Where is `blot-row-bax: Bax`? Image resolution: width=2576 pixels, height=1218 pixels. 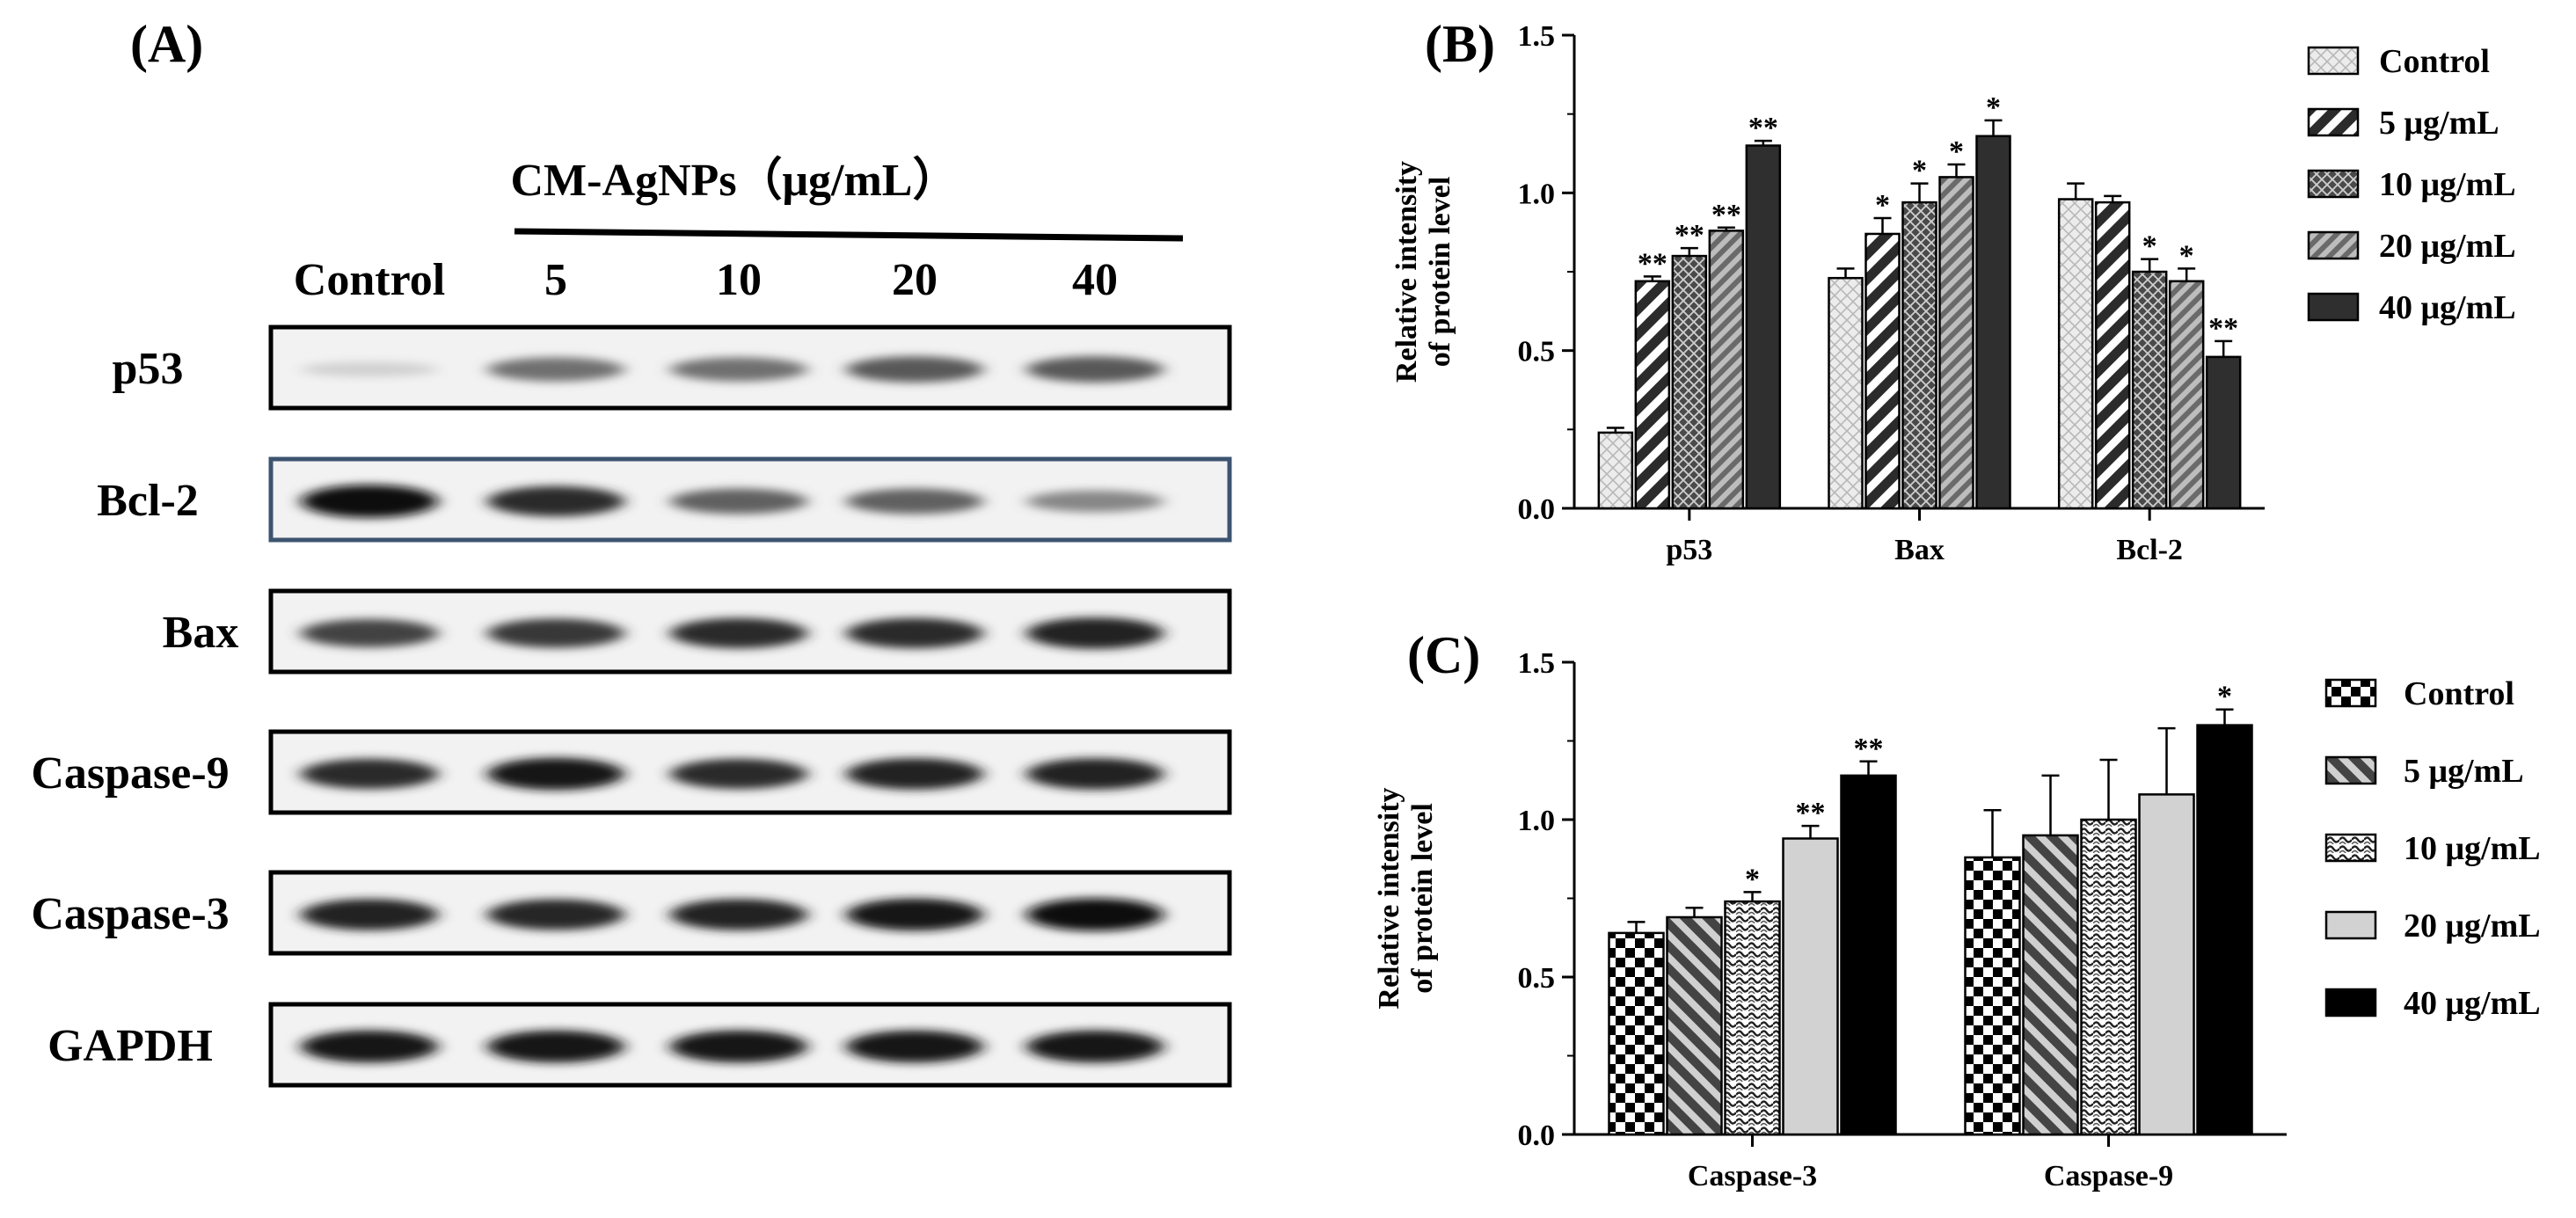
blot-row-bax: Bax is located at coordinates (697, 631).